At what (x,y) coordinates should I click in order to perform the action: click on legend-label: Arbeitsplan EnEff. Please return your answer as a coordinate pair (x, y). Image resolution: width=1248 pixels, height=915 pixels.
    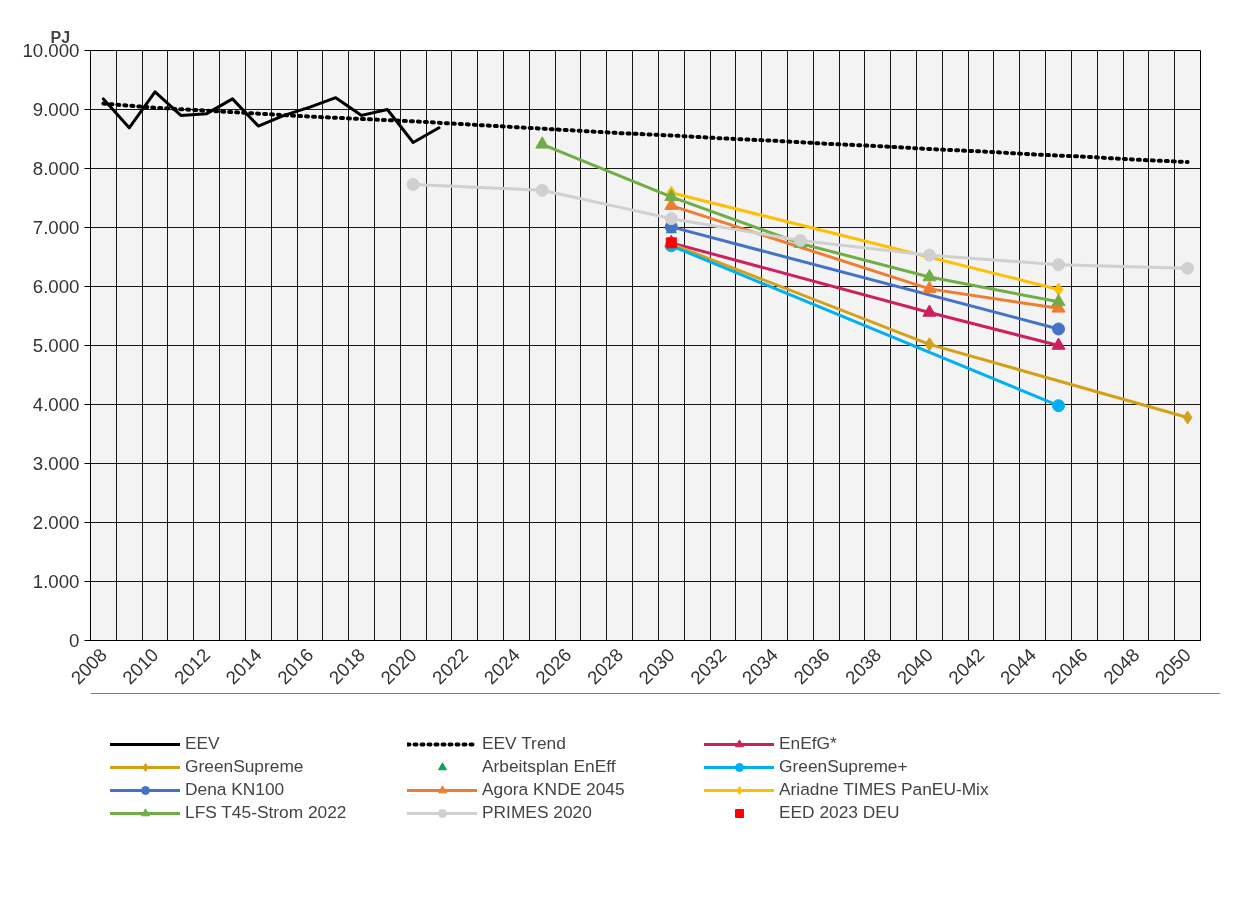
    Looking at the image, I should click on (549, 766).